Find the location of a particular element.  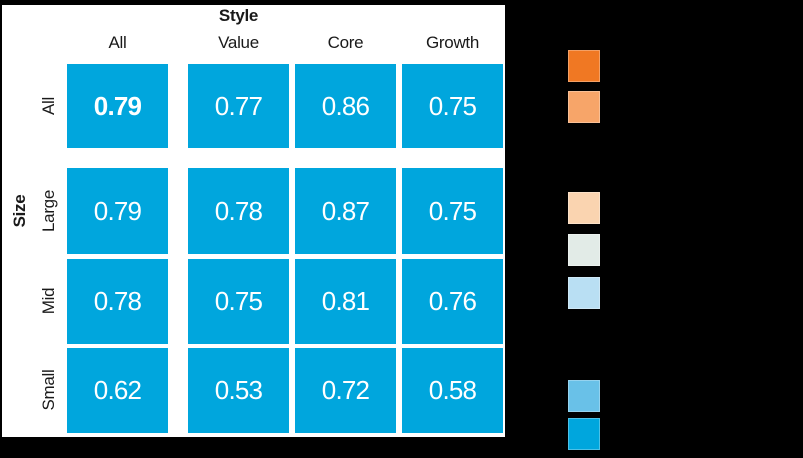

cell-large-all: 0.79 is located at coordinates (117, 211).